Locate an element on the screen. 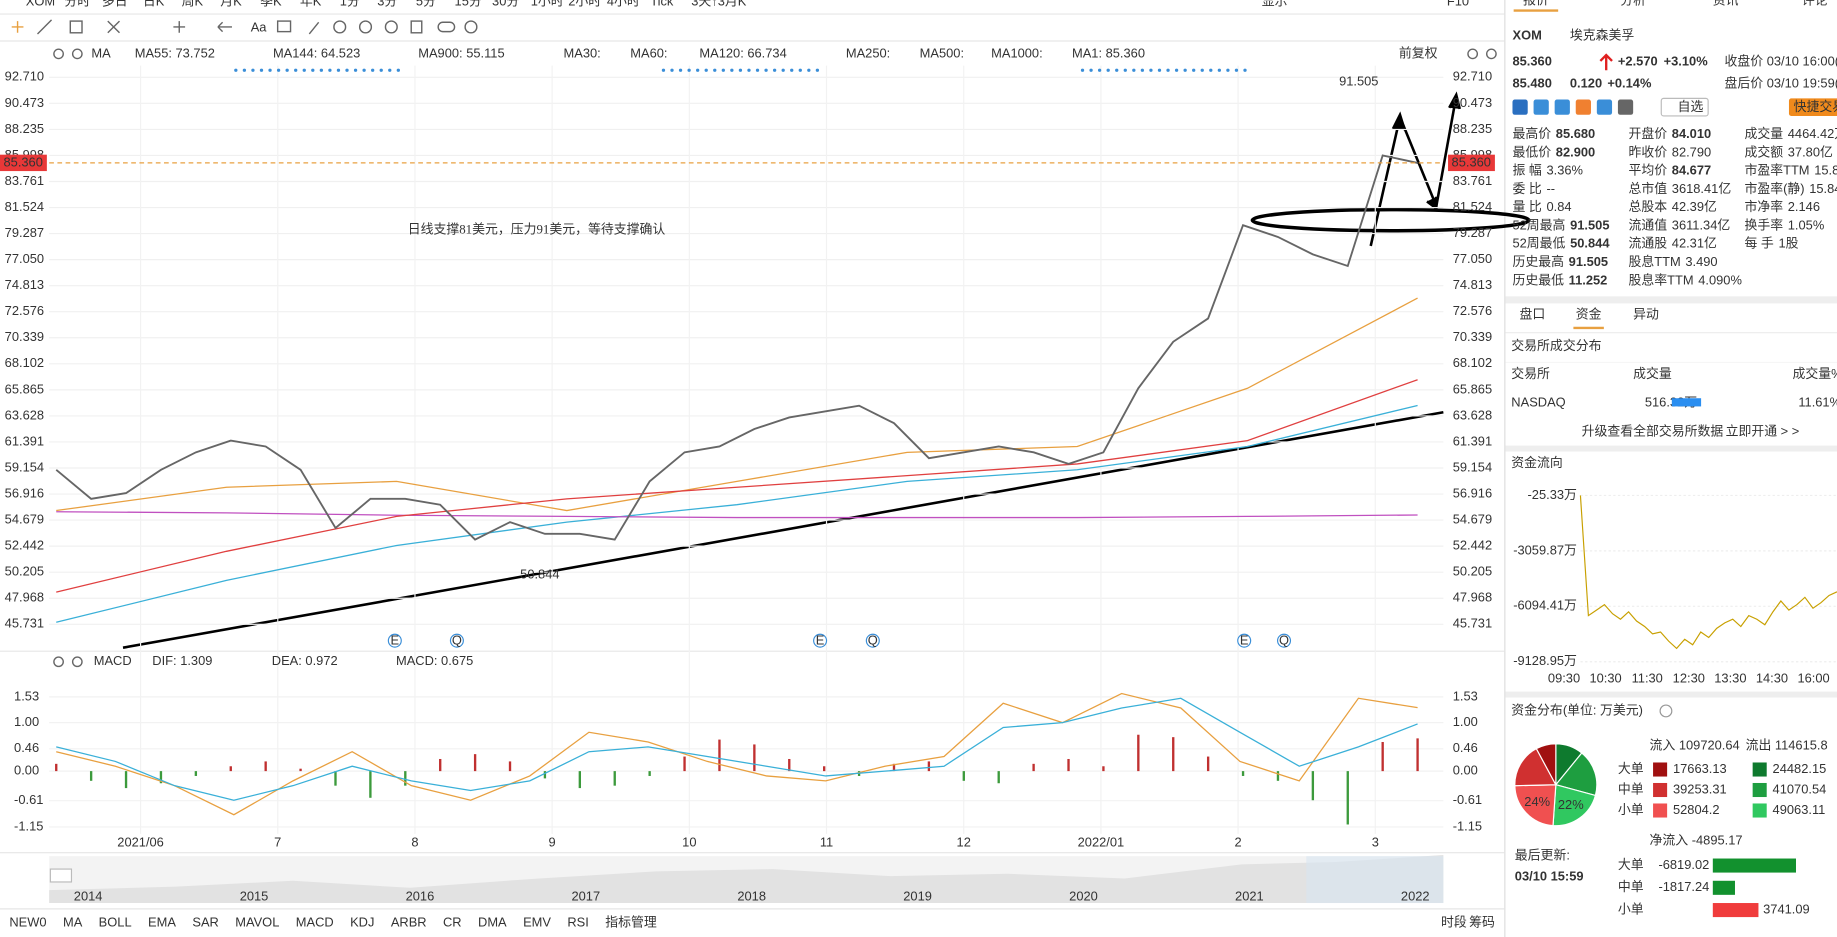 This screenshot has height=937, width=1837. event-icon is located at coordinates (872, 640).